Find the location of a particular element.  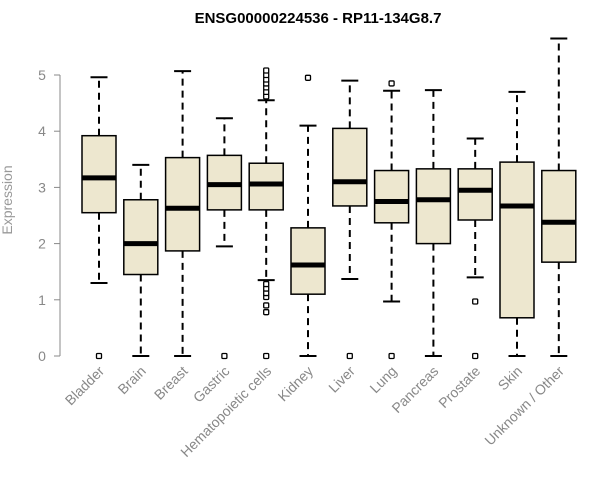

box-lung is located at coordinates (391, 220).